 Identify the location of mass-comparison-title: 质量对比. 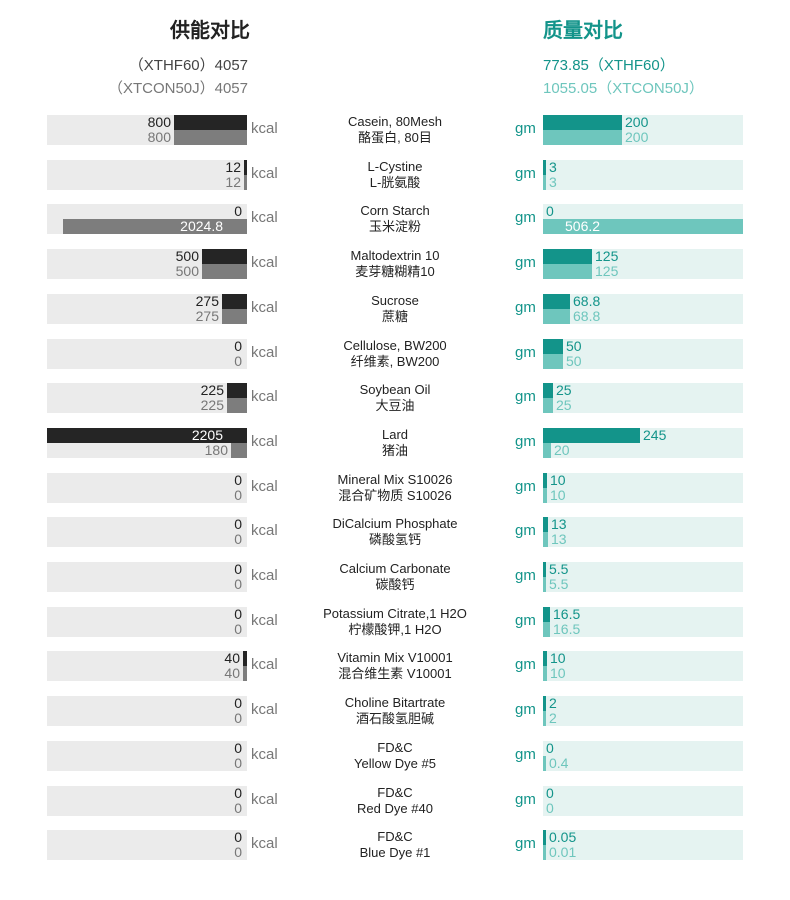
(583, 31).